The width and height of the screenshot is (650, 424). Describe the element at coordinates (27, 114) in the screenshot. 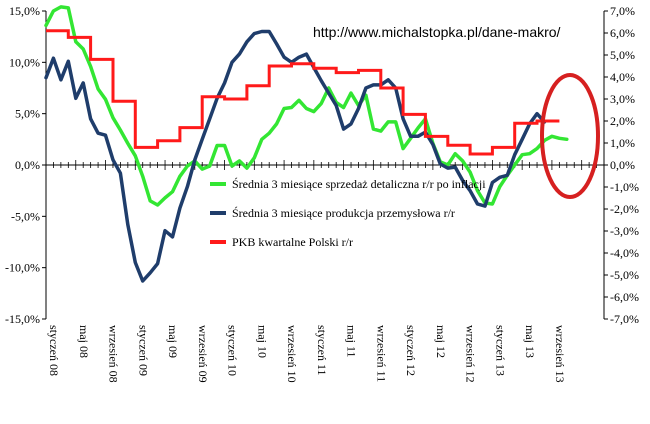

I see `left-y-tick-label: 5,0%` at that location.